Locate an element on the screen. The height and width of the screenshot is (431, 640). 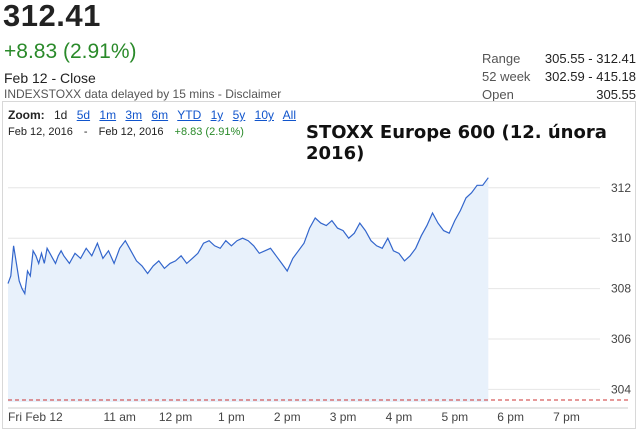
zoom-option-6m: 6m is located at coordinates (160, 115).